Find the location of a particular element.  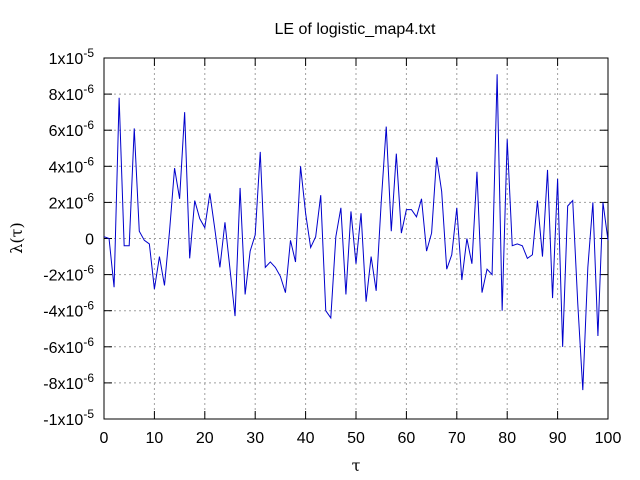

y-axis-label: λ(τ) is located at coordinates (16, 237).